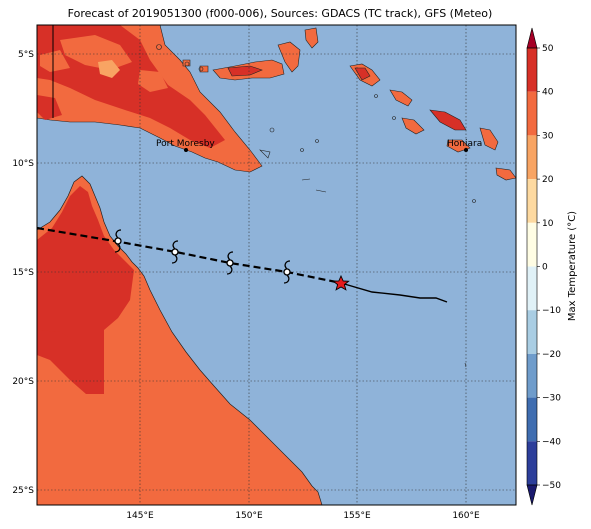 The image size is (591, 529). I want to click on lat-label: 20°S, so click(23, 382).